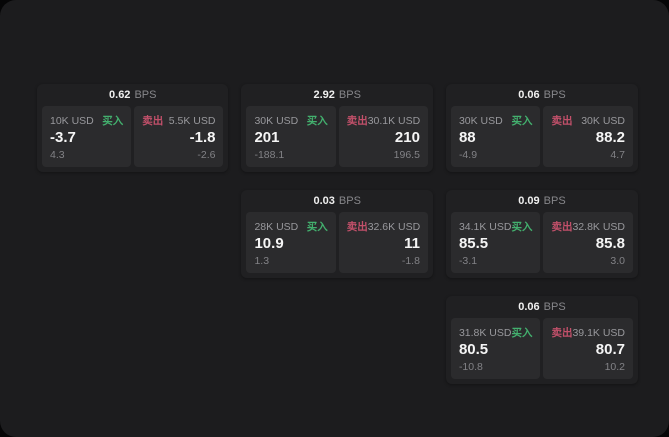  Describe the element at coordinates (383, 242) in the screenshot. I see `sell-panel: 卖出 32.6K USD 11 -1.8` at that location.